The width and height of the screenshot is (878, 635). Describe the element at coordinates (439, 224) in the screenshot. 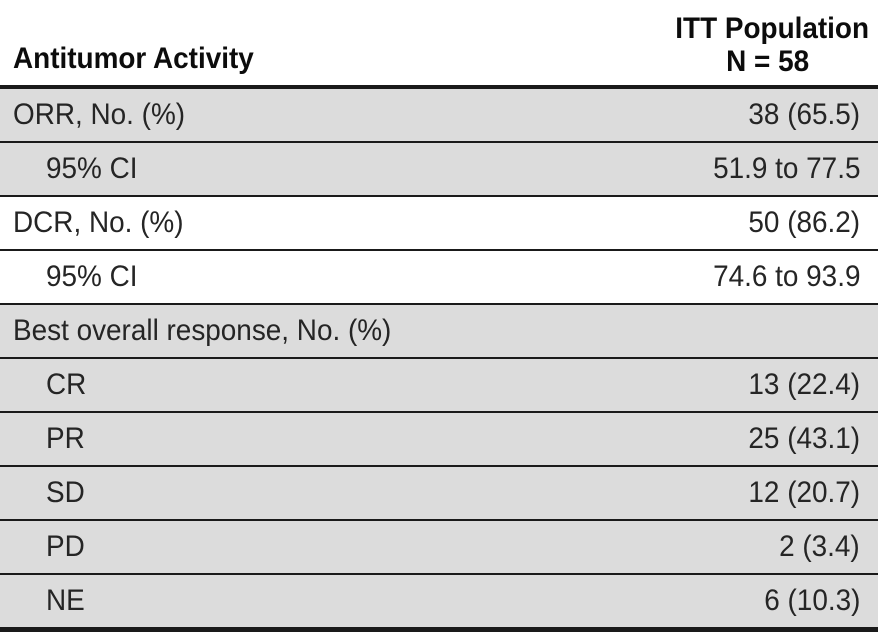

I see `table-row: DCR, No. (%) 50 (86.2)` at that location.